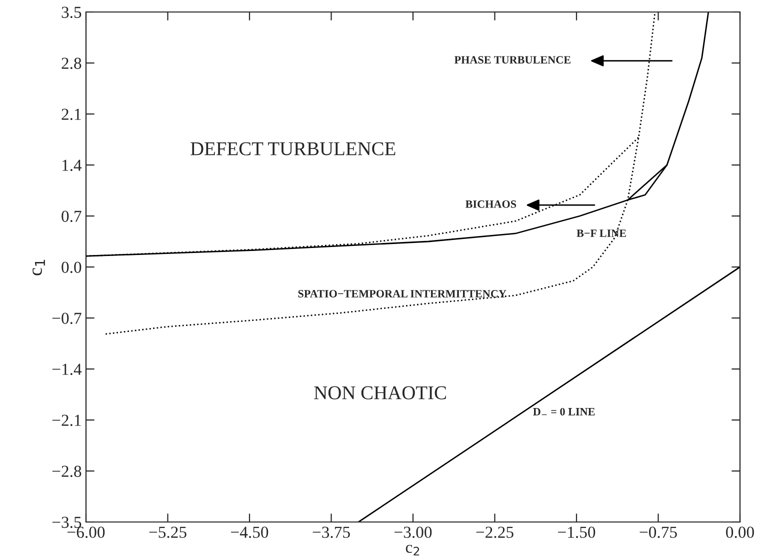  What do you see at coordinates (66, 420) in the screenshot?
I see `y-tick-label: −2.1` at bounding box center [66, 420].